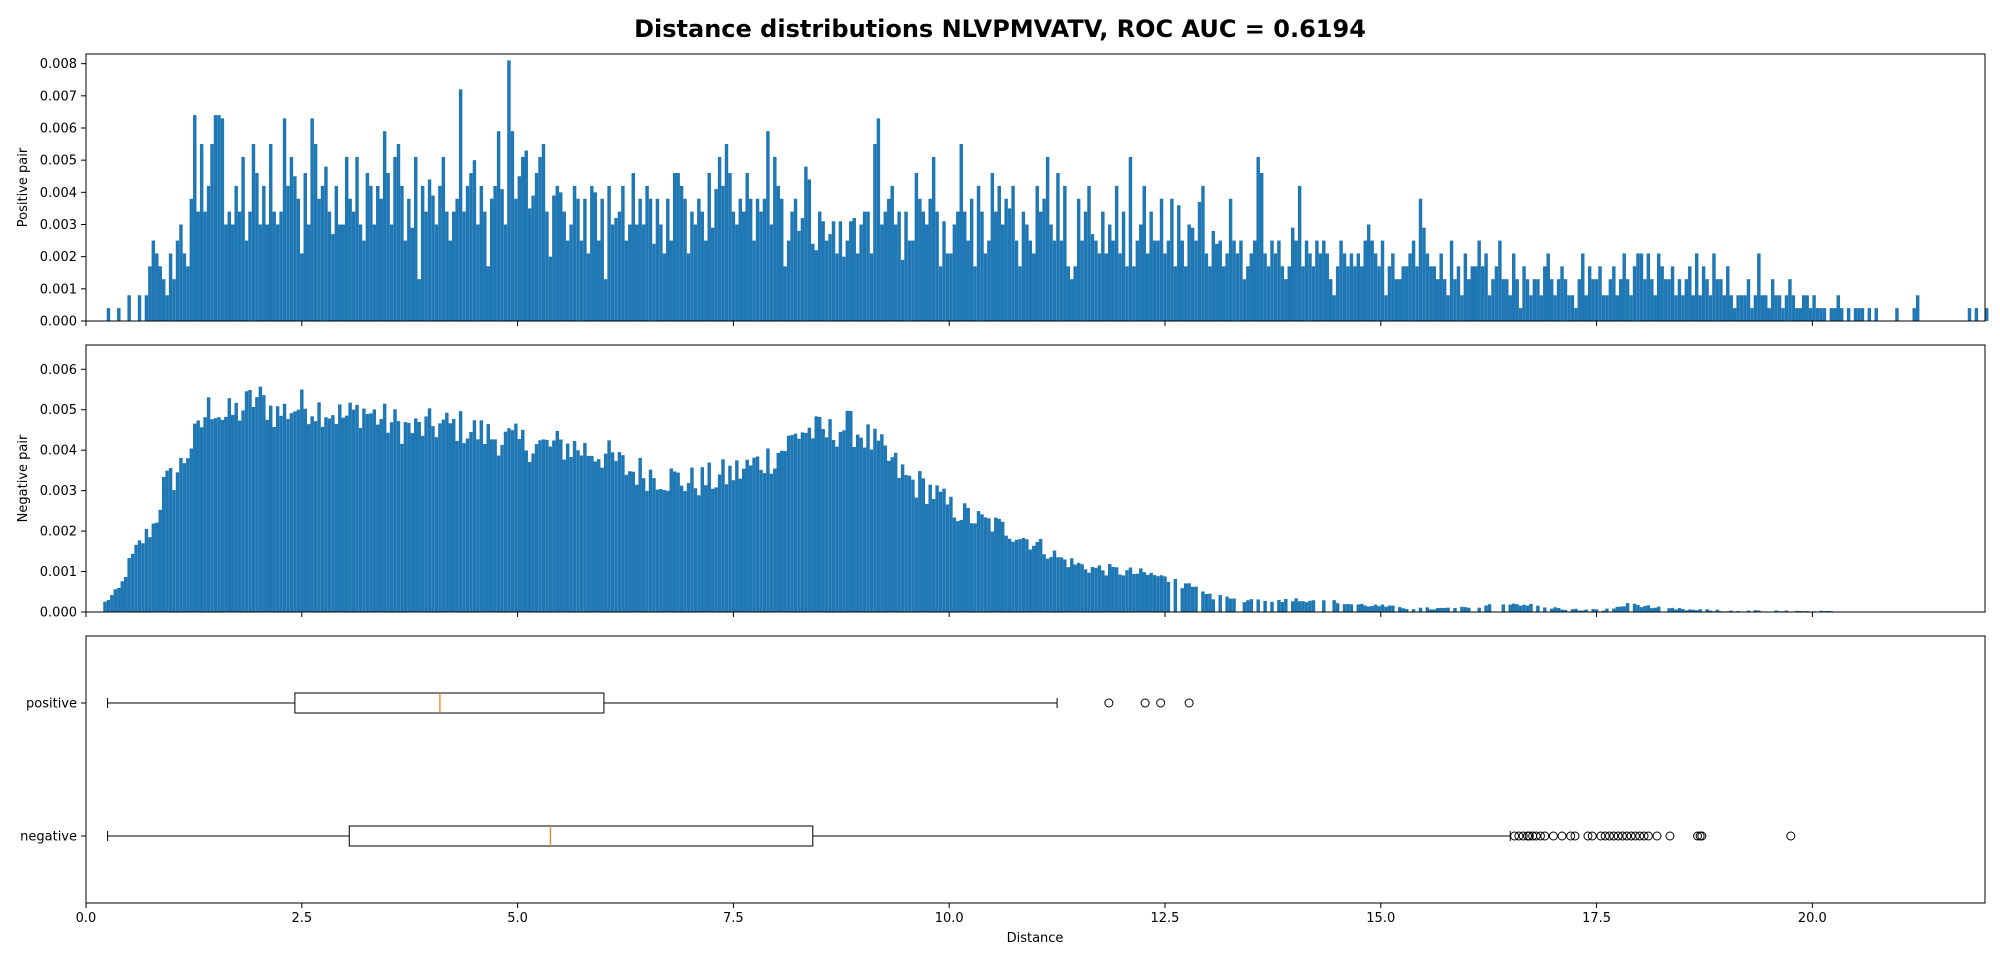  I want to click on x-tick-label: 12.5, so click(1165, 918).